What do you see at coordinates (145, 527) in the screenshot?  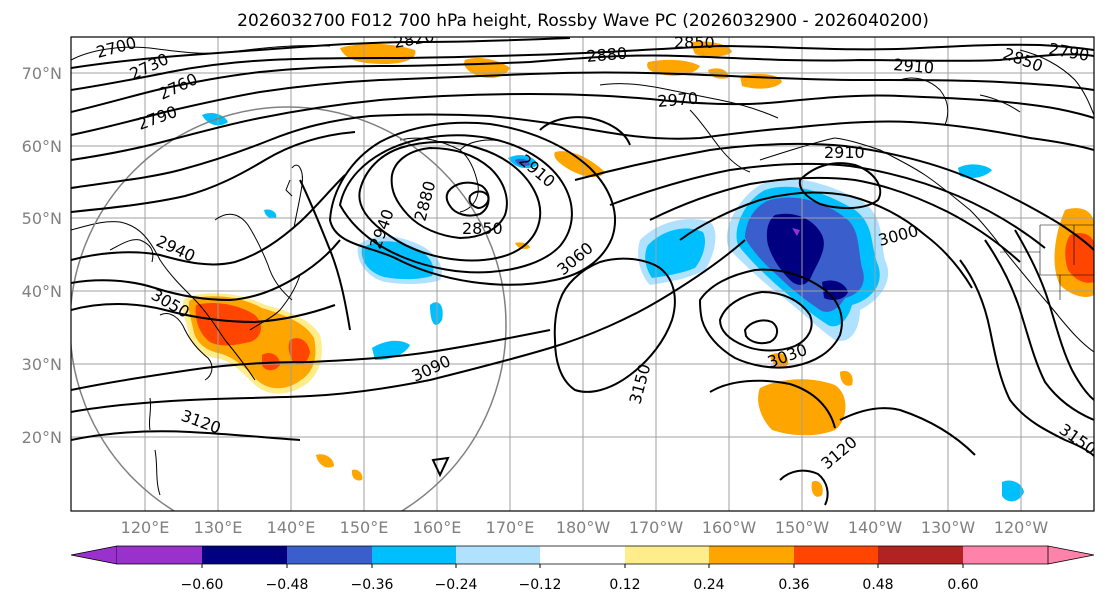 I see `lon-label: 120°E` at bounding box center [145, 527].